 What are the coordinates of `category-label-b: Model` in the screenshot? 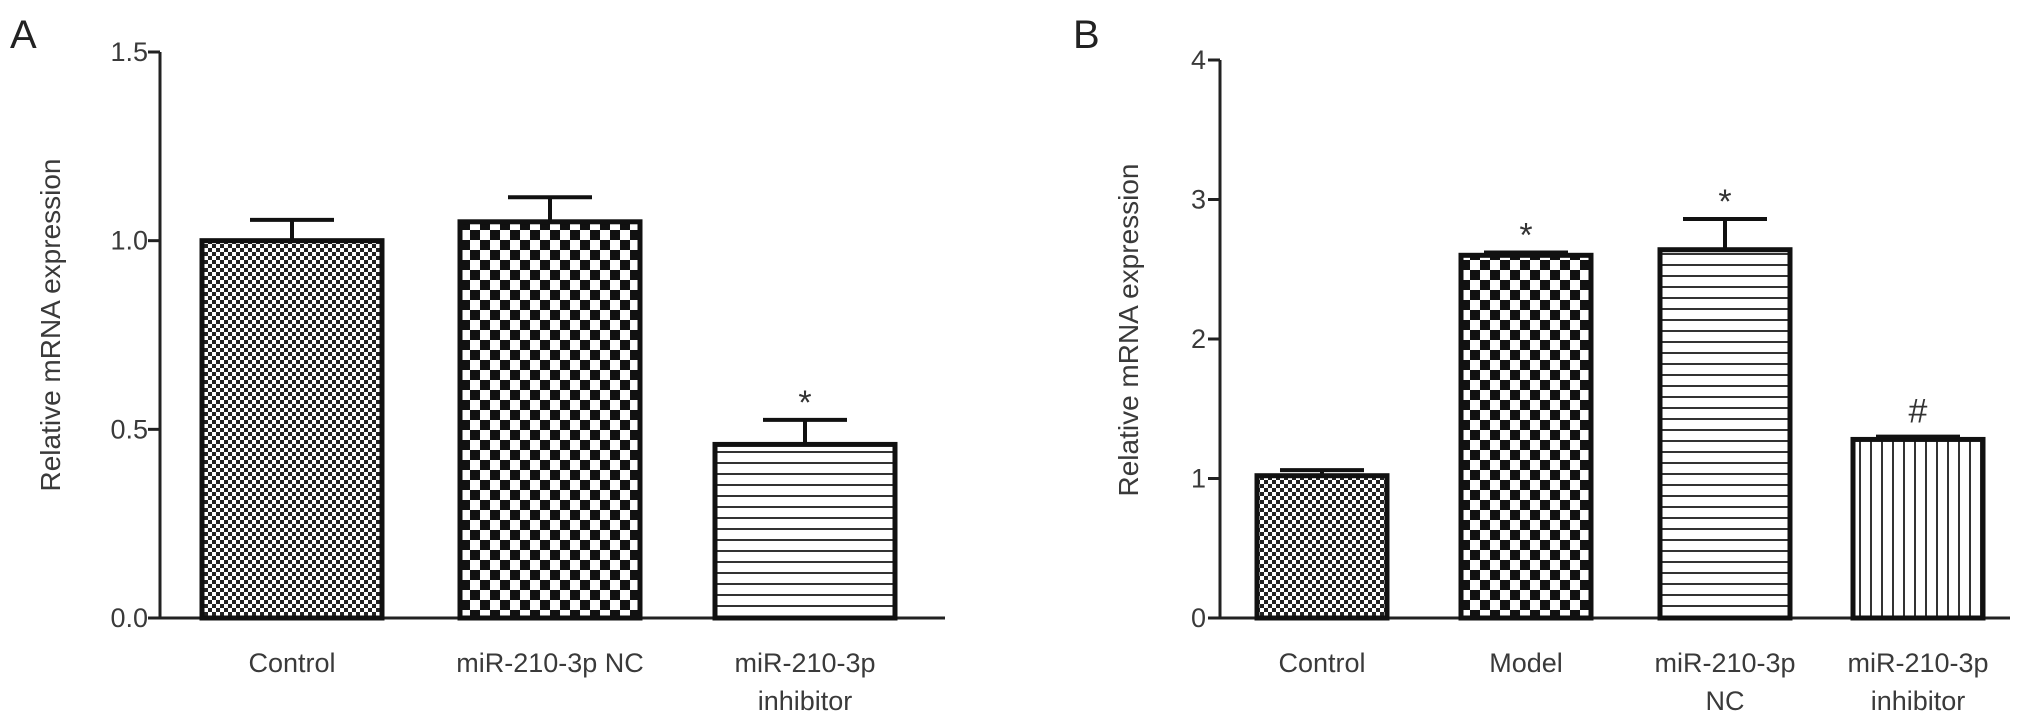 It's located at (1526, 663).